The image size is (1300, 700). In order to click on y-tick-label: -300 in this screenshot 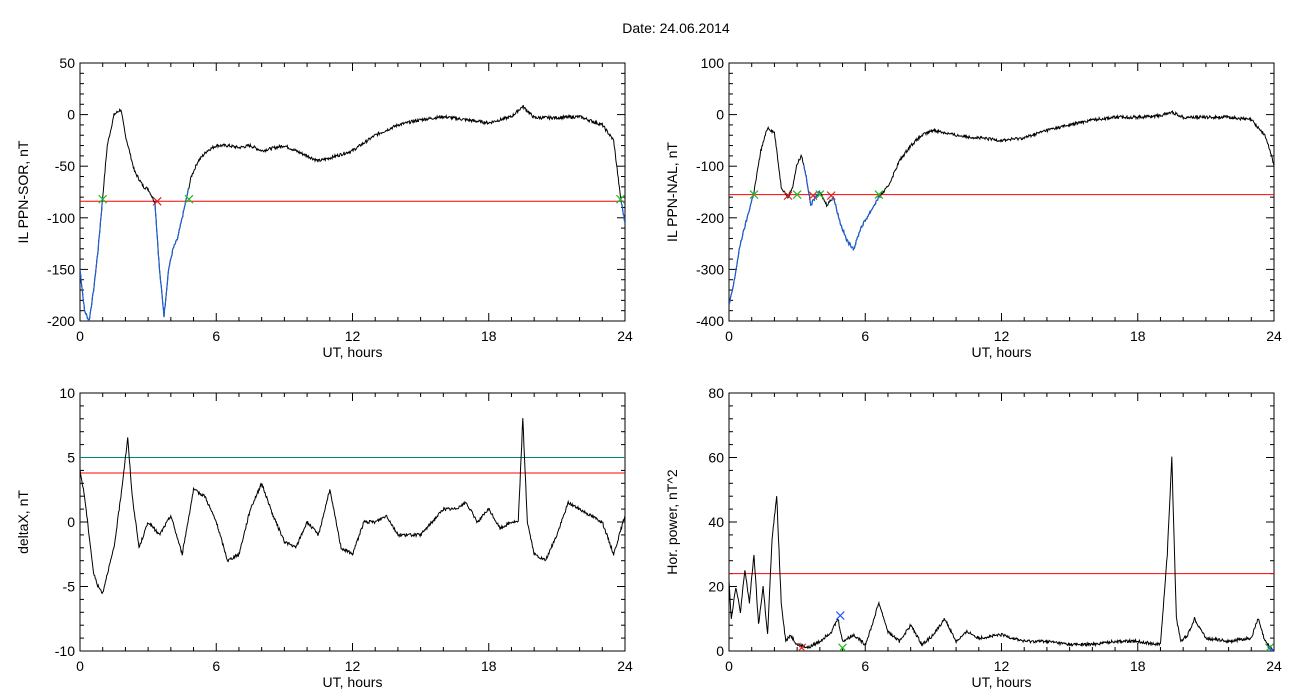, I will do `click(710, 269)`.